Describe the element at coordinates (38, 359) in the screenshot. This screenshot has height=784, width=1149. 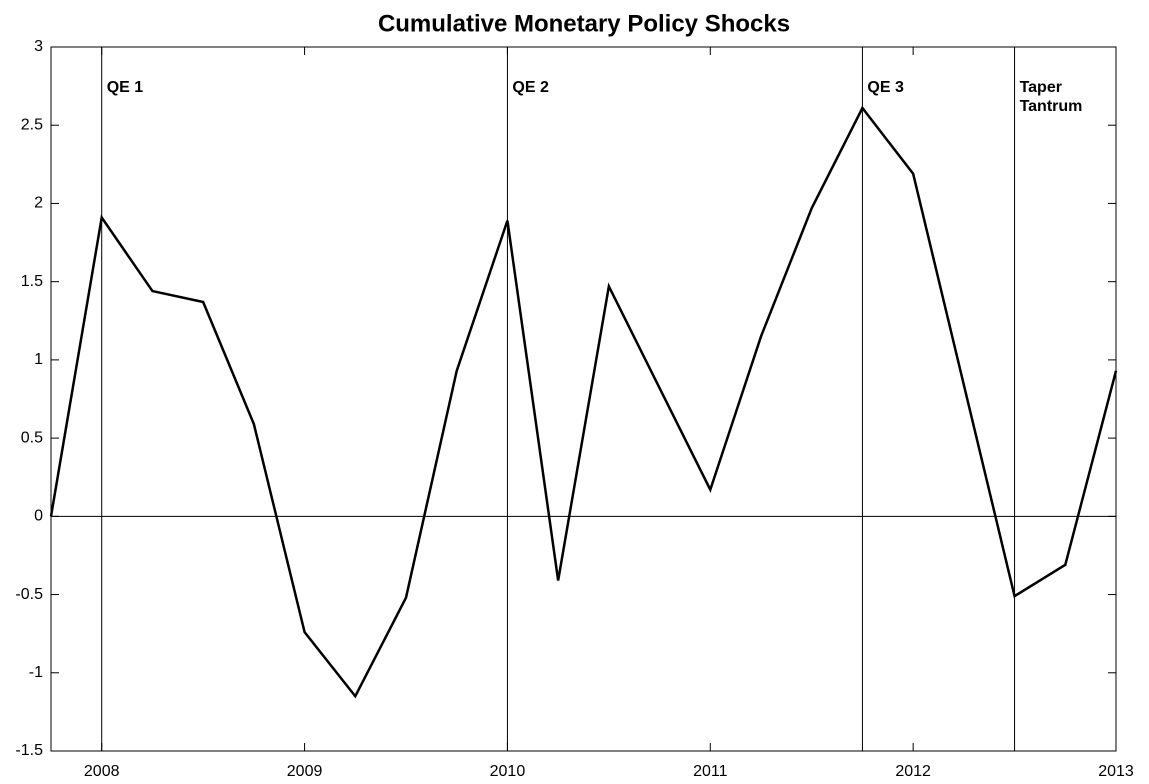
I see `y-tick-label: 1` at that location.